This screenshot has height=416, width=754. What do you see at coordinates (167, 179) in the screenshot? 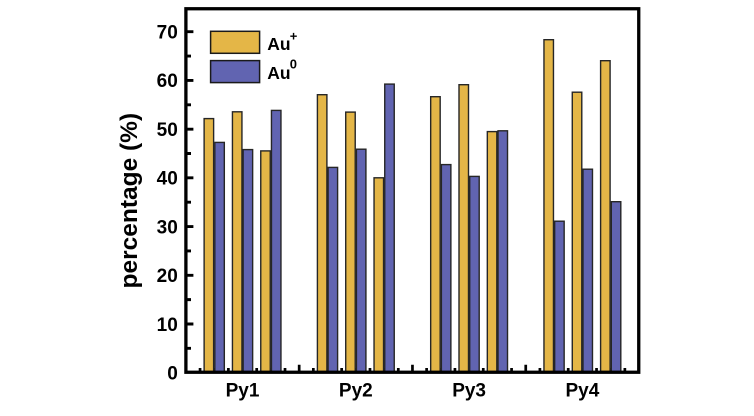
I see `svg-text: 40` at bounding box center [167, 179].